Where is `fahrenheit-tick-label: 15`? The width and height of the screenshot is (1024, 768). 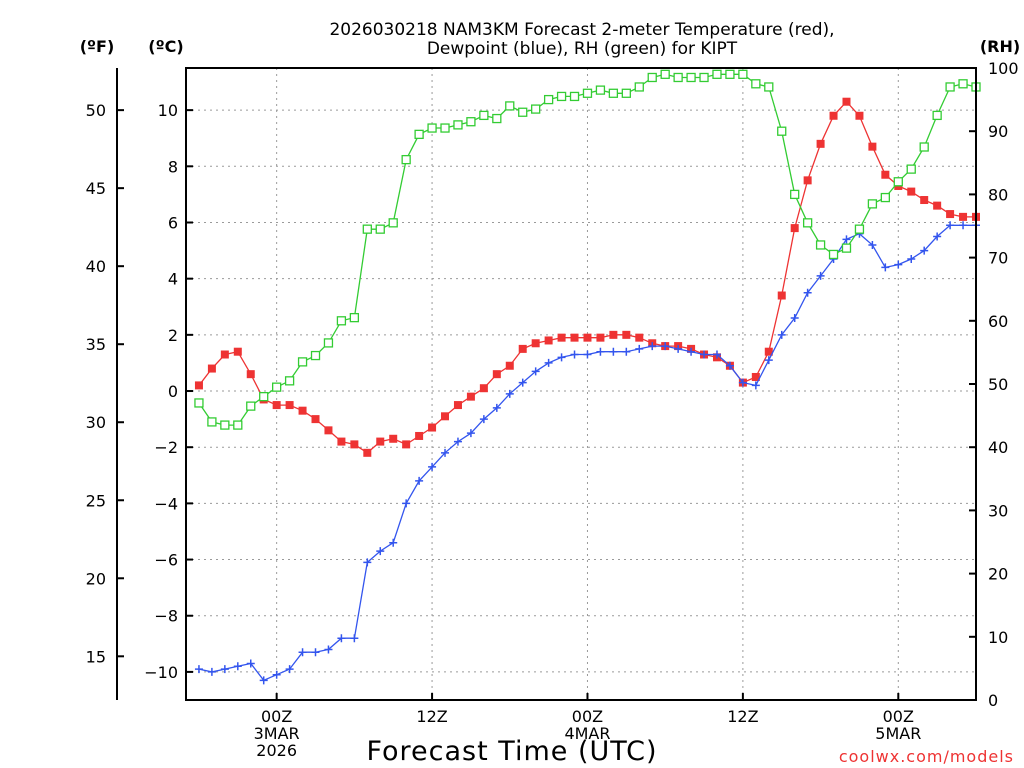
fahrenheit-tick-label: 15 is located at coordinates (96, 656).